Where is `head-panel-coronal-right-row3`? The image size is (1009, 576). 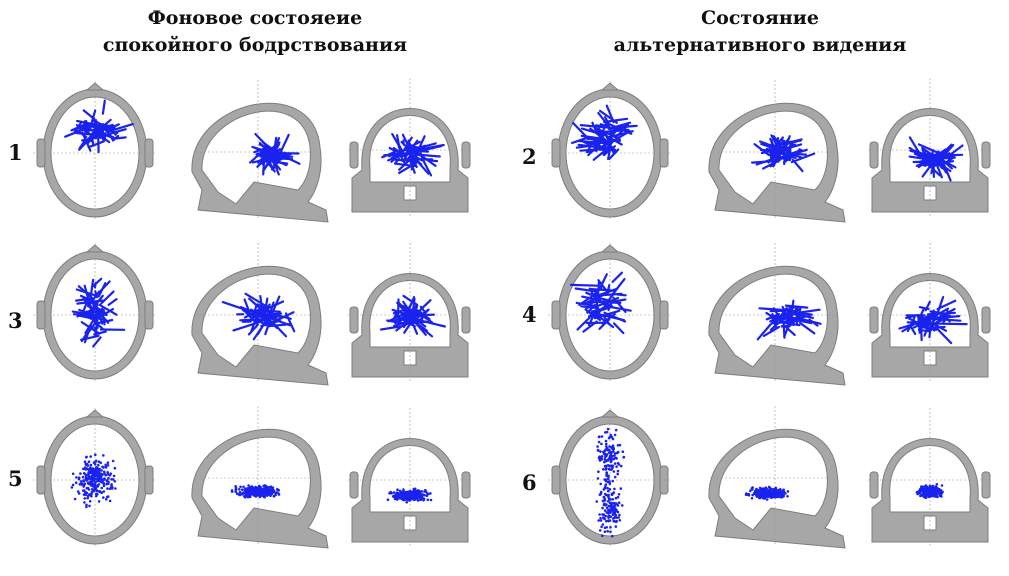 head-panel-coronal-right-row3 is located at coordinates (930, 478).